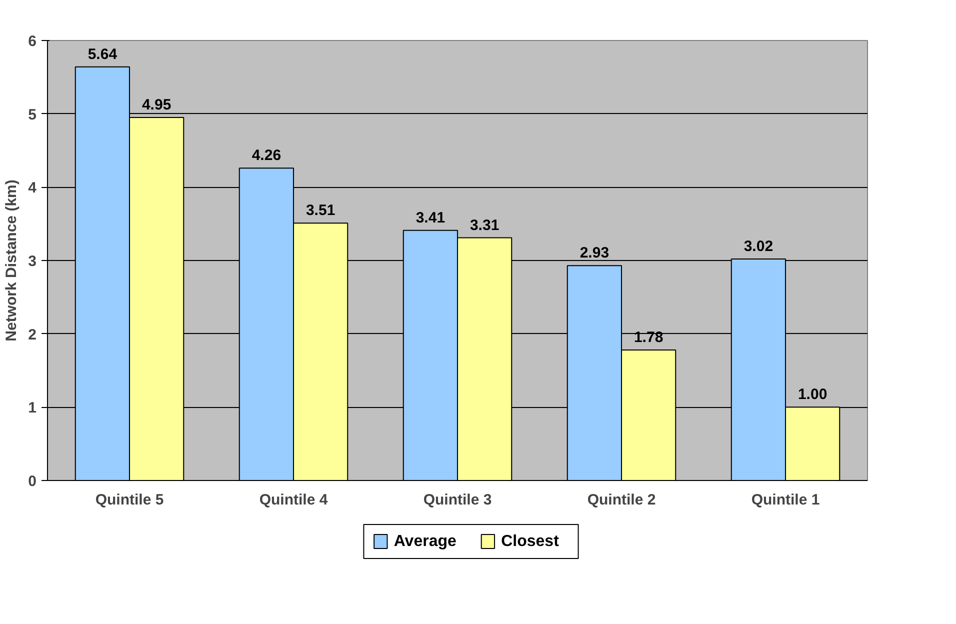  I want to click on y-tick-label: 5, so click(32, 115).